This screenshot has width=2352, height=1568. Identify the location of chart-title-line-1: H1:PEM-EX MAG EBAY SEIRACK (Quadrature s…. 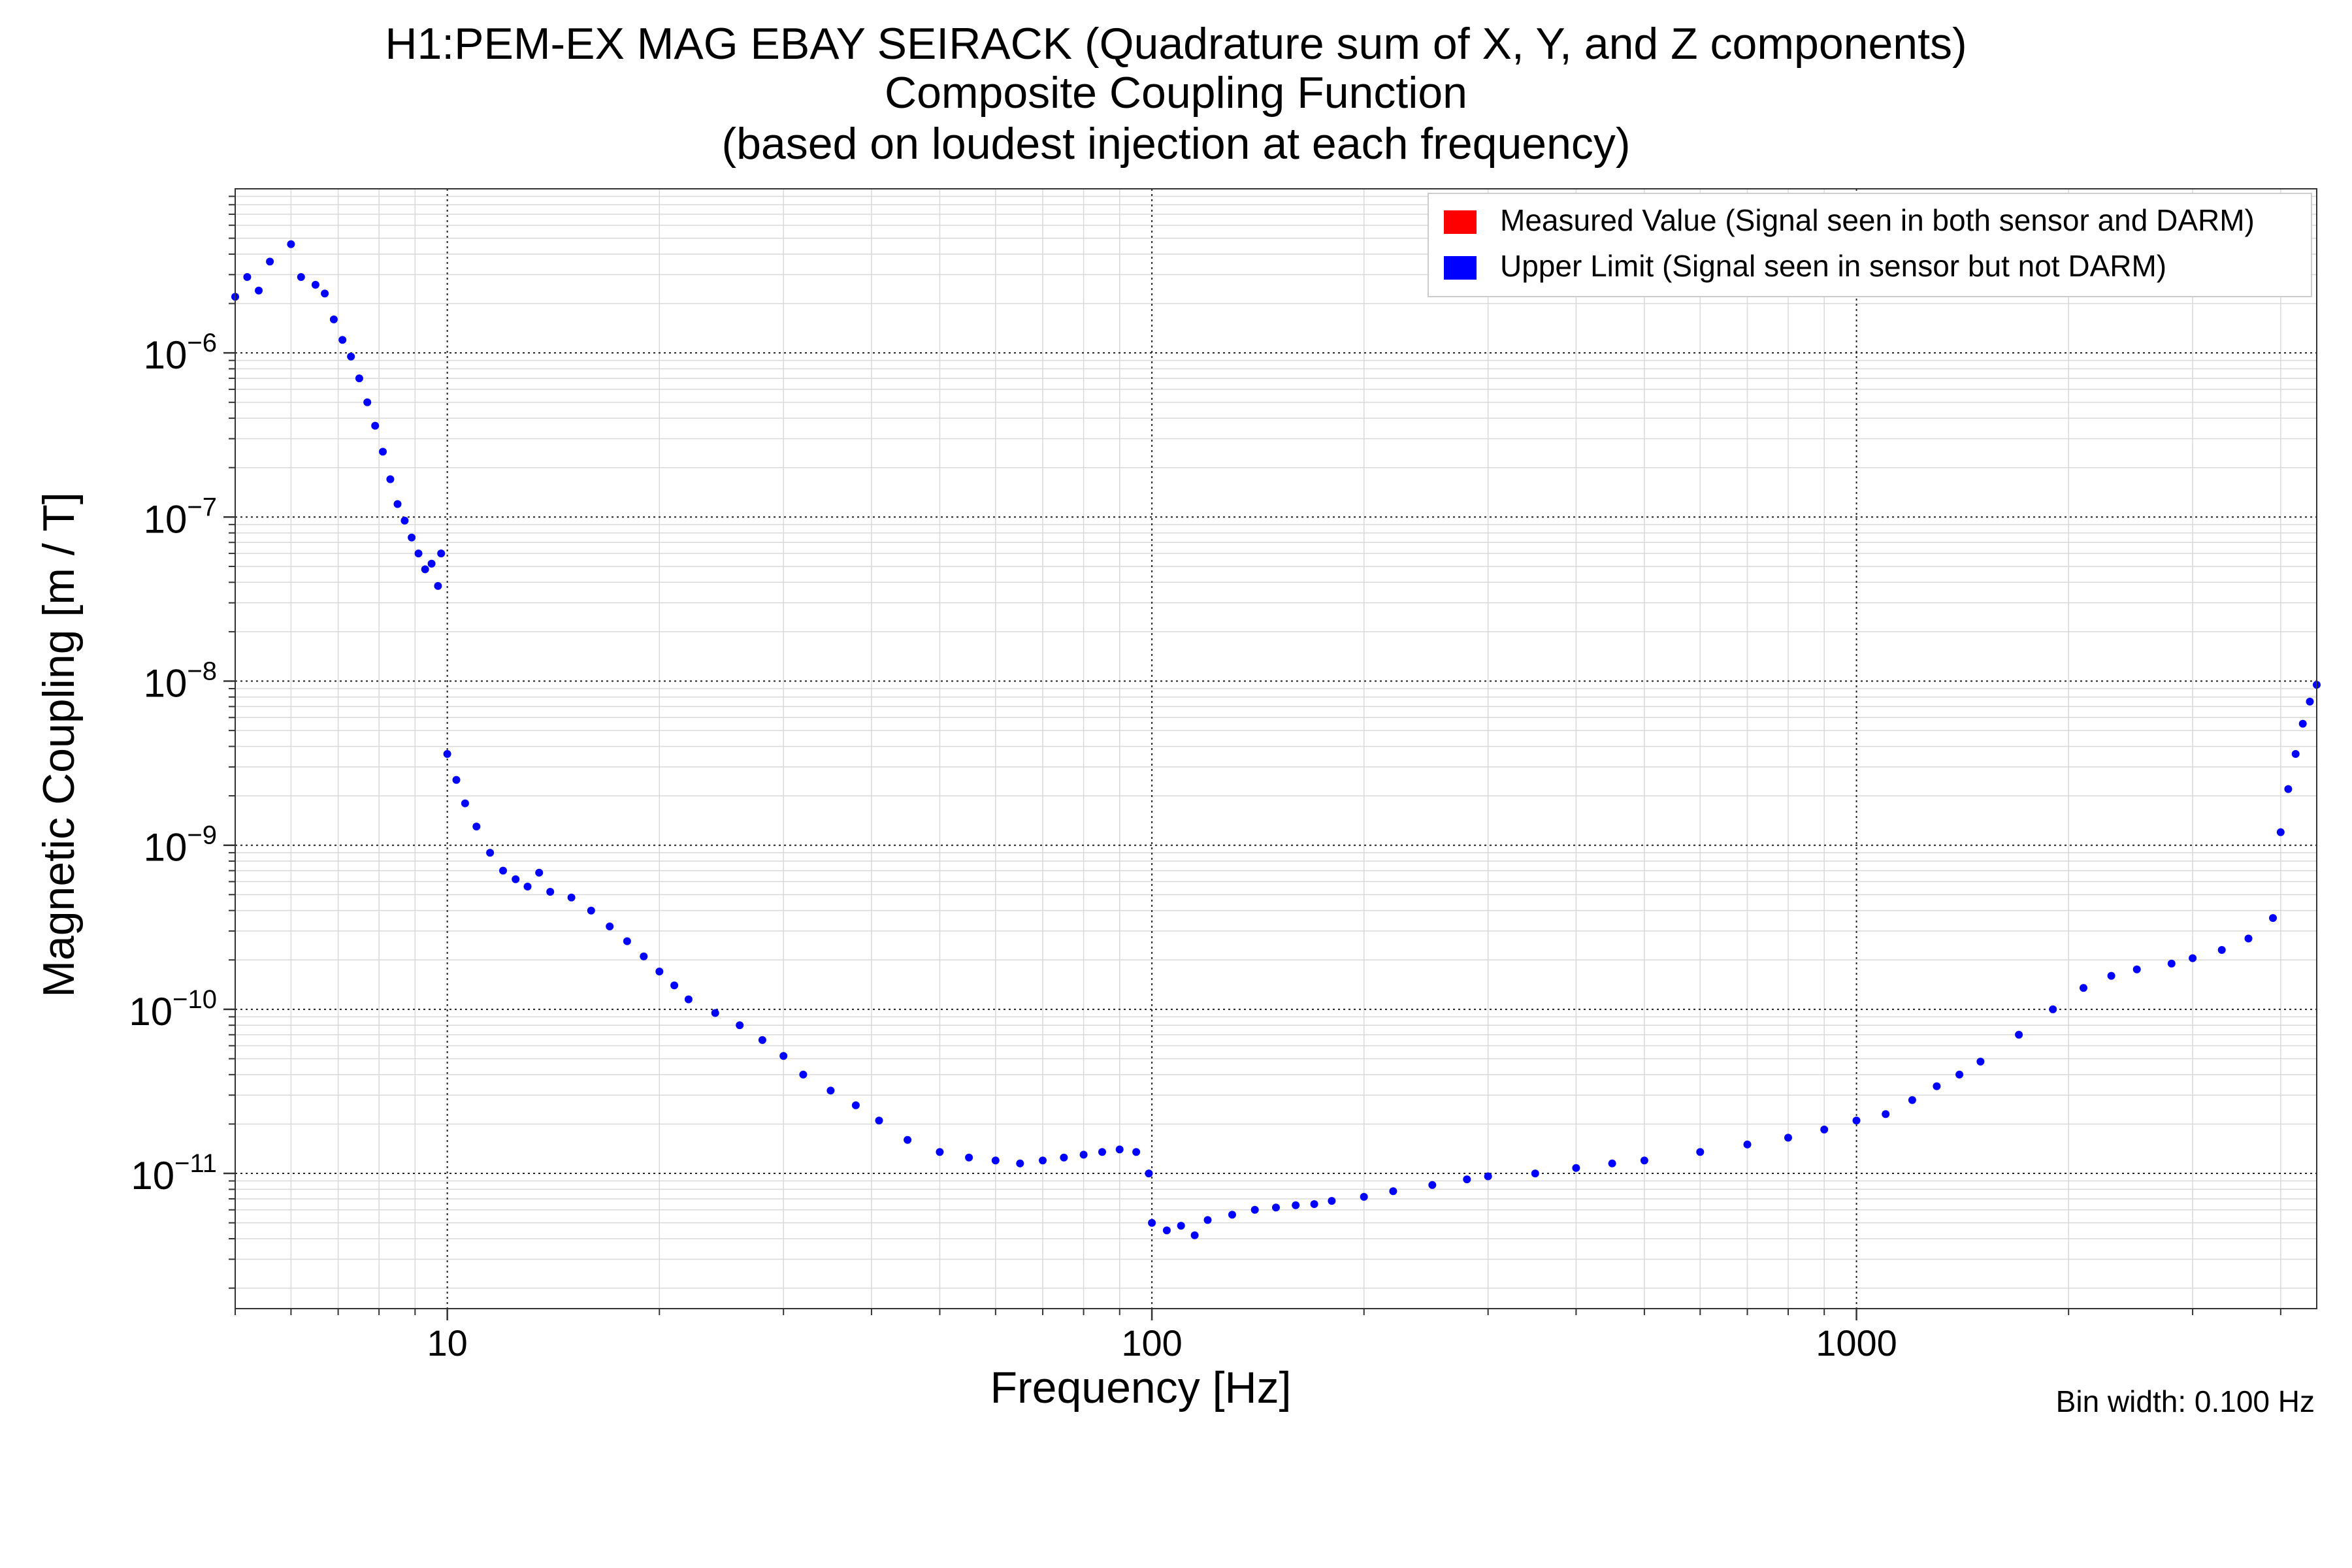
(1176, 44).